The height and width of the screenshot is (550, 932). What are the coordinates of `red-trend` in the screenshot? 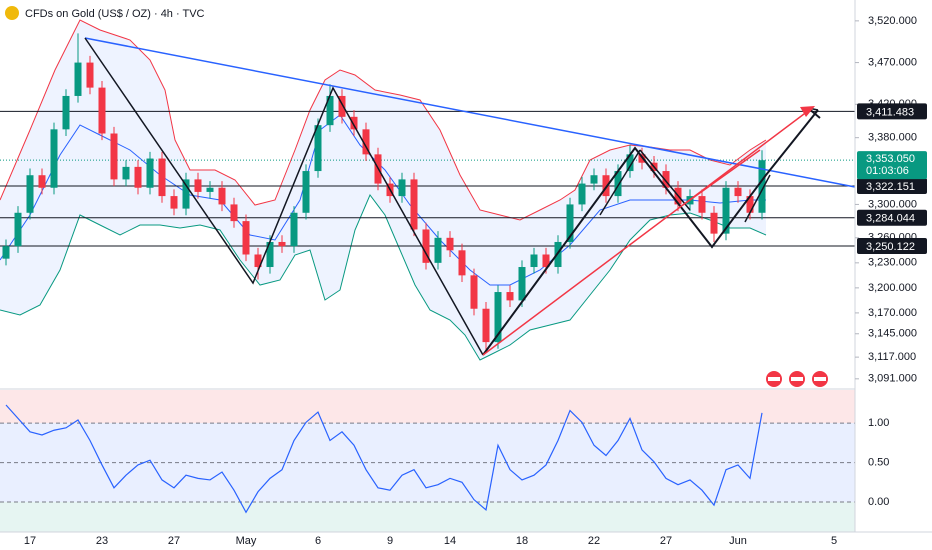 It's located at (721, 177).